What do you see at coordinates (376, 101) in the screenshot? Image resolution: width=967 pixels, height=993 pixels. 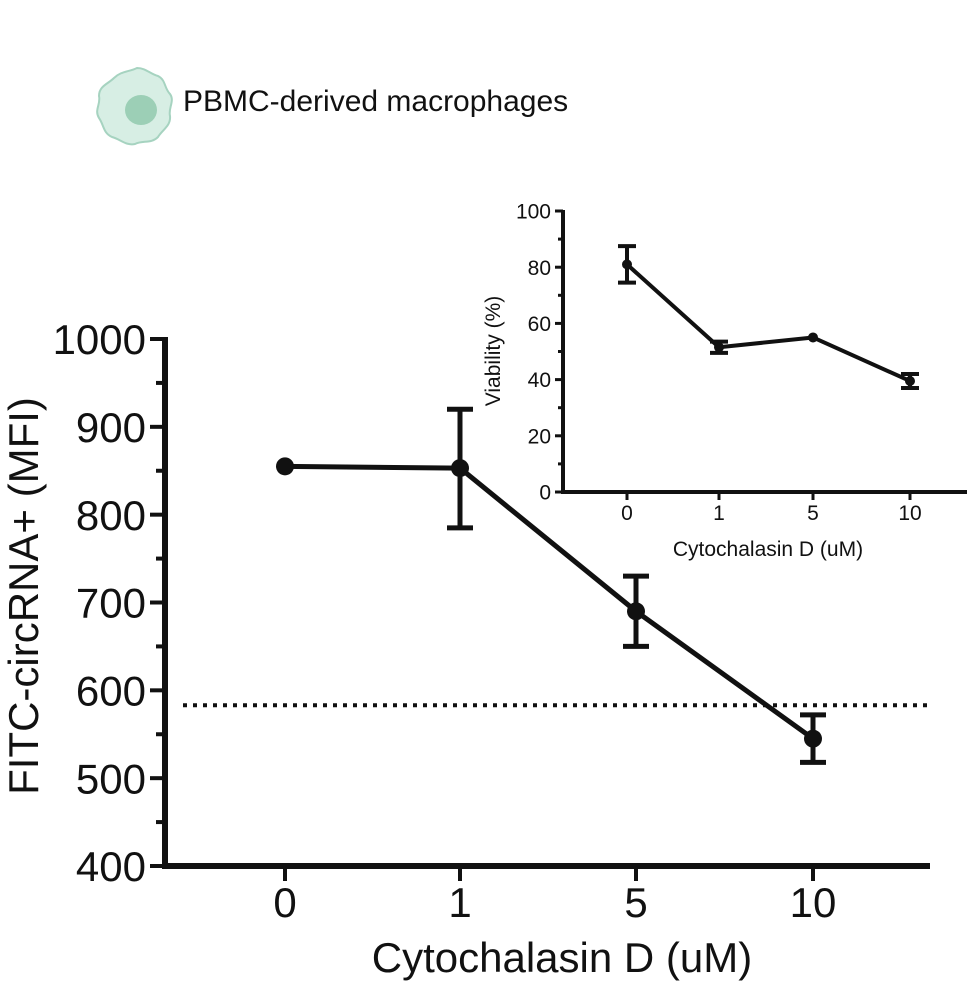 I see `cell-type-label: PBMC-derived macrophages` at bounding box center [376, 101].